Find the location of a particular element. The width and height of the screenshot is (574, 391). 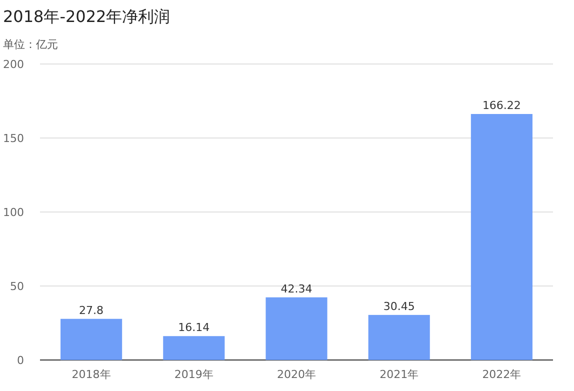

x-tick-label: 2020年 is located at coordinates (296, 374).